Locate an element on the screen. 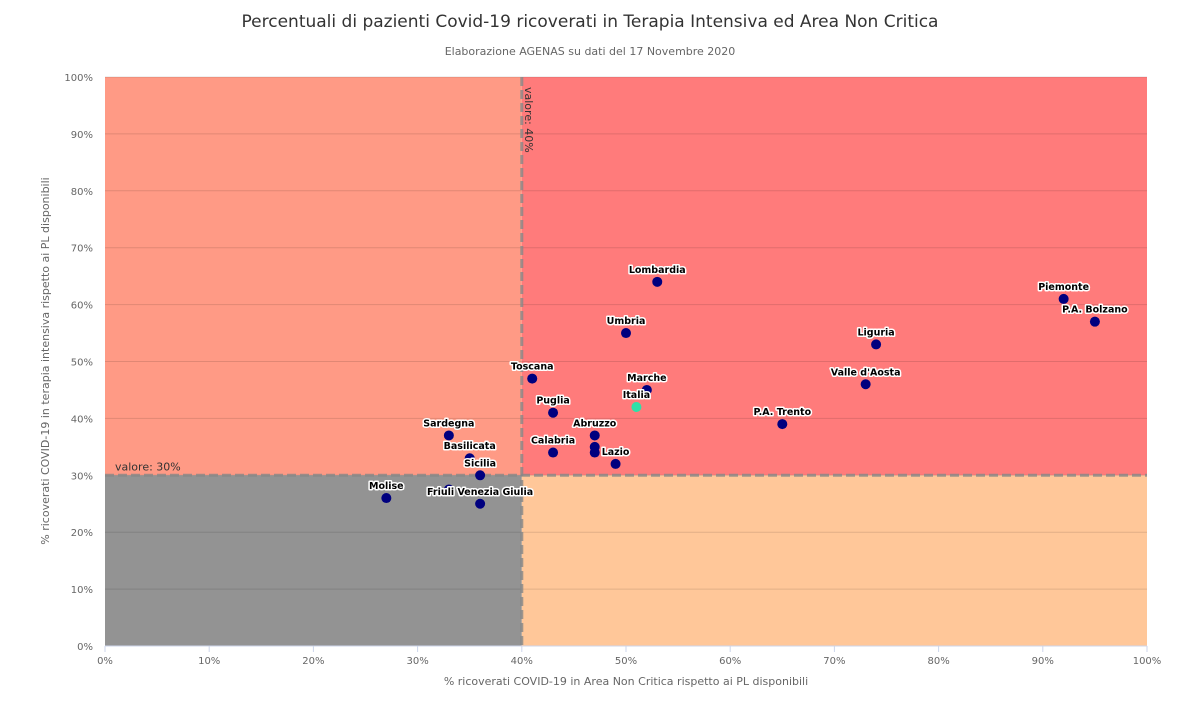 The image size is (1192, 708). data-label: P.A. Bolzano is located at coordinates (1095, 310).